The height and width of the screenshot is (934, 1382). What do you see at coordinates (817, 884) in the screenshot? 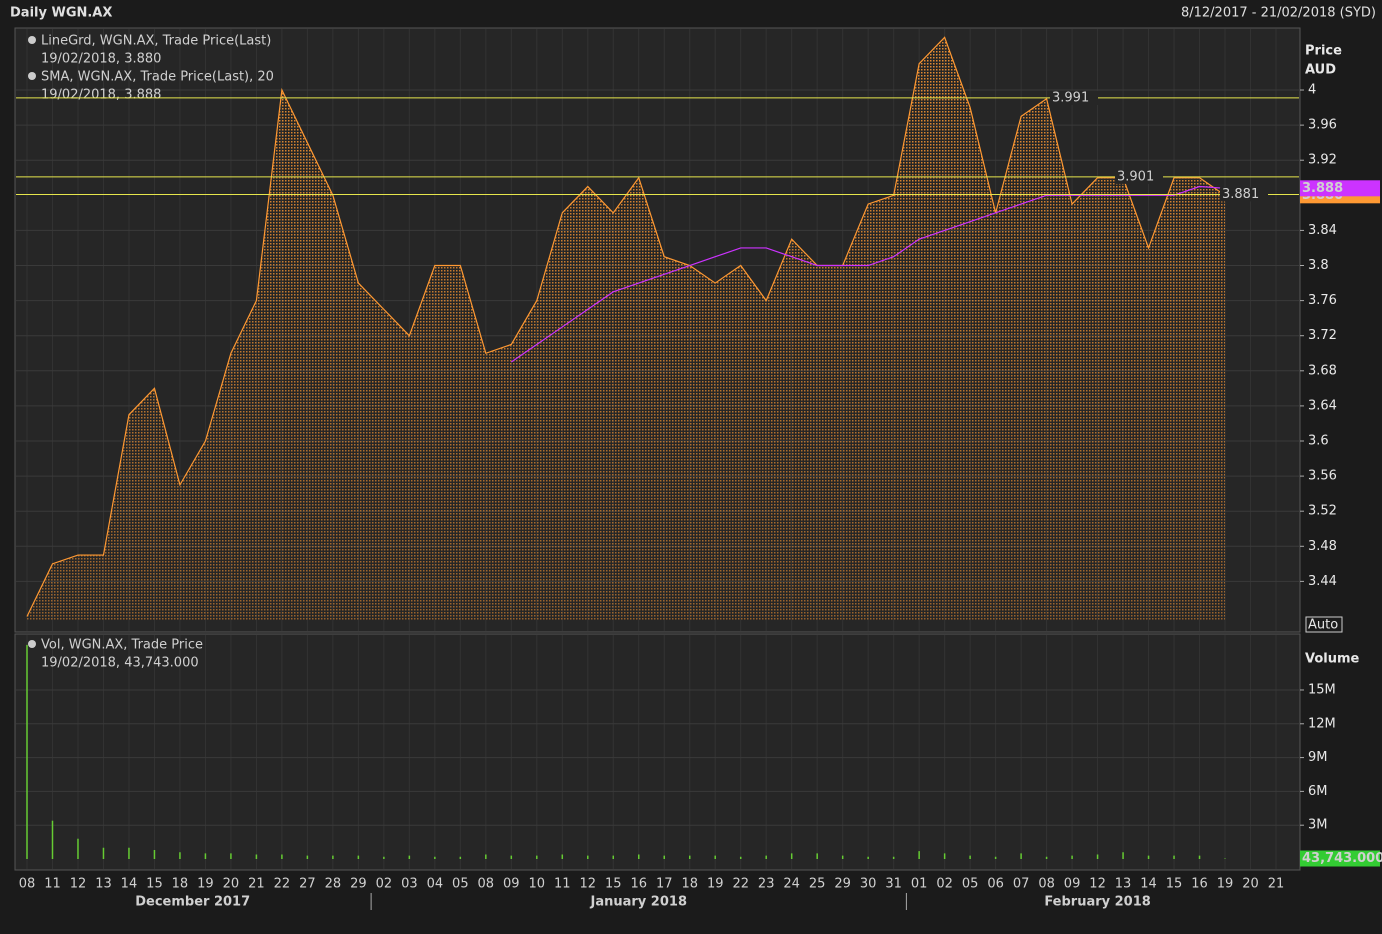
I see `x-tick-label: 25` at bounding box center [817, 884].